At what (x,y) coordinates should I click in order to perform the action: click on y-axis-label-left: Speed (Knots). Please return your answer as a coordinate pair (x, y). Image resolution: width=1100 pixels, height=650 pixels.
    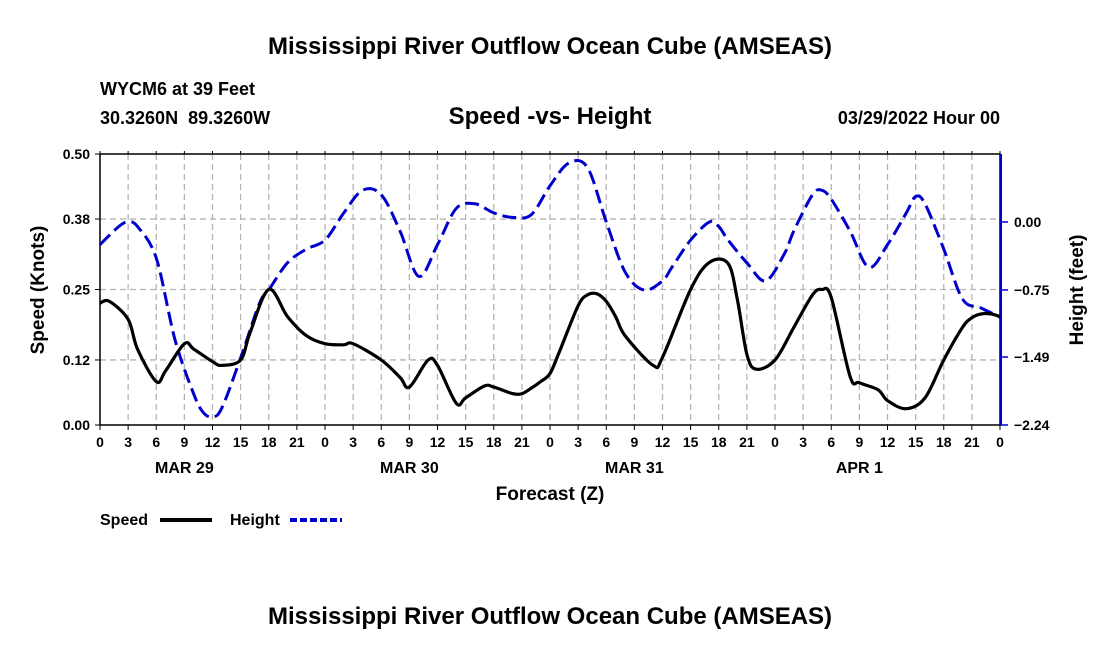
    Looking at the image, I should click on (38, 290).